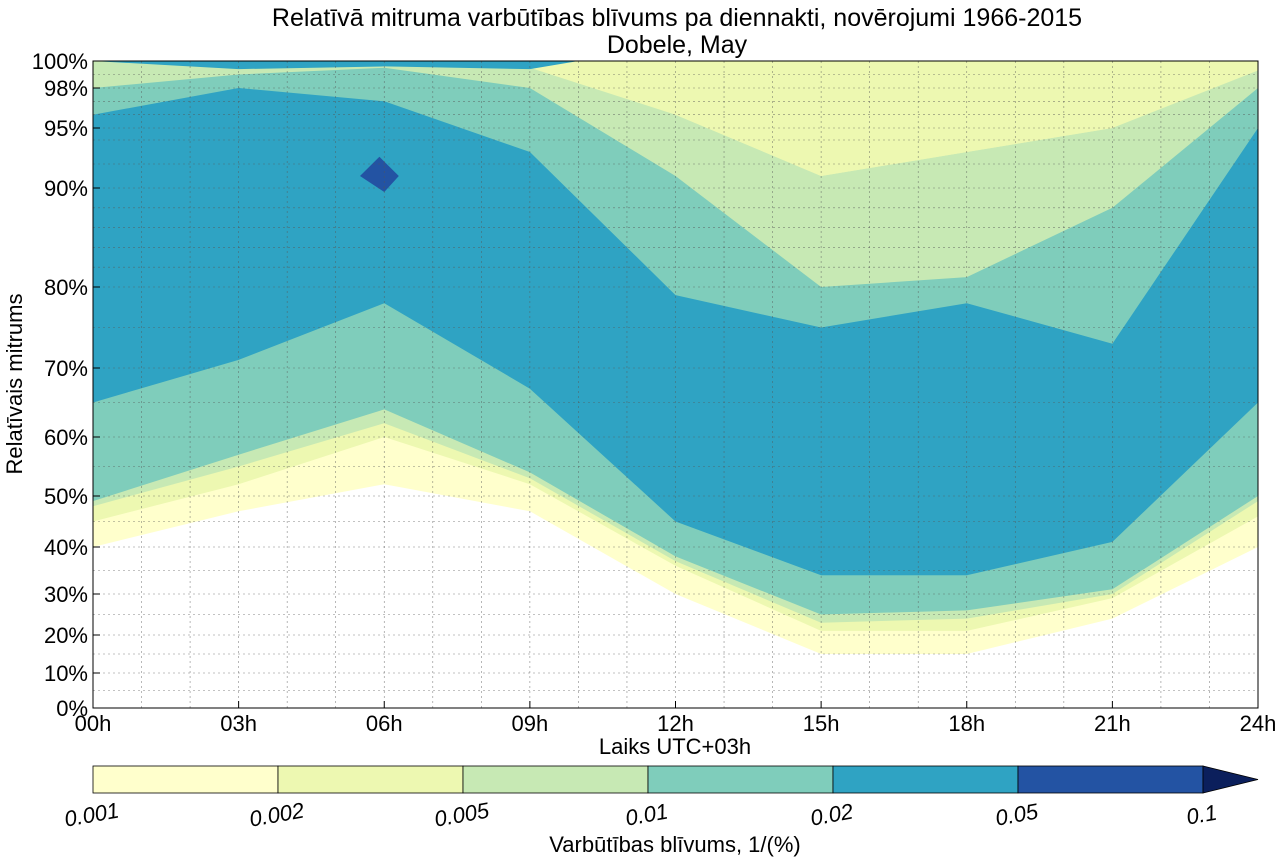 The width and height of the screenshot is (1284, 863). I want to click on x-tick-label: 15h, so click(821, 723).